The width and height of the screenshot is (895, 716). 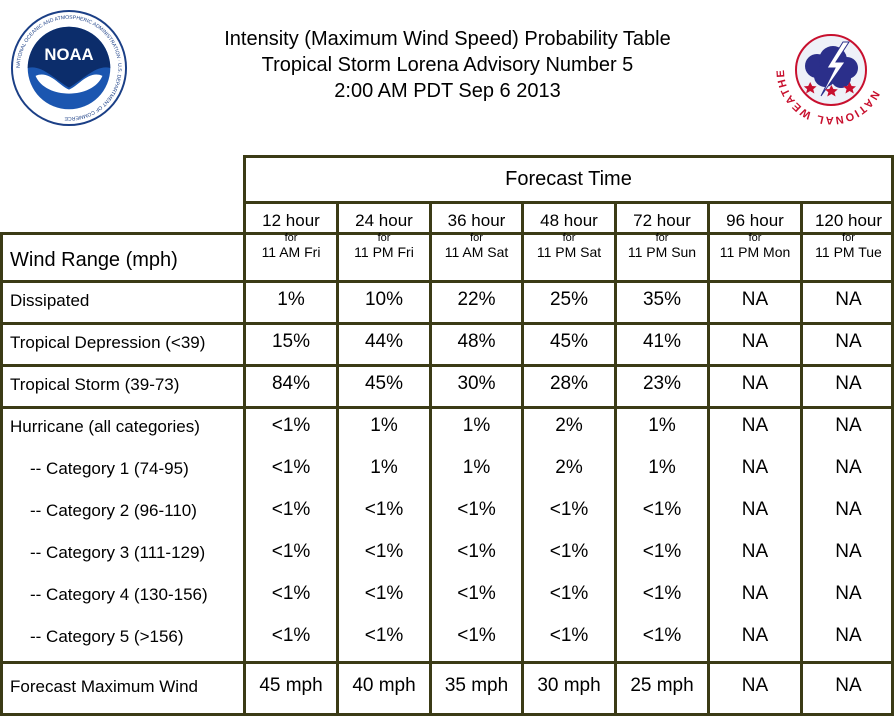 I want to click on row-label: Hurricane (all categories), so click(x=105, y=426).